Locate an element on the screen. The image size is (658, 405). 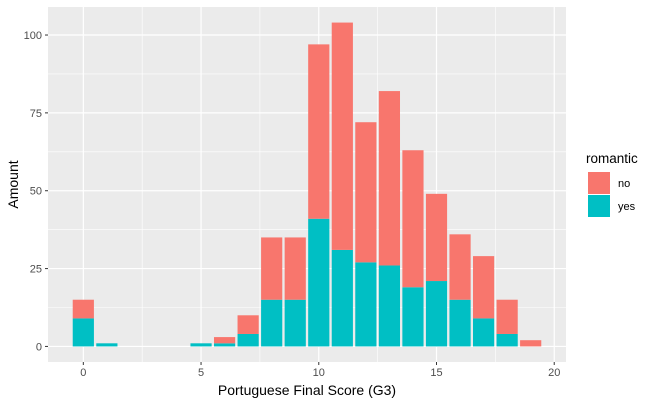
y-tick-labels: 0 25 50 75 100 is located at coordinates (33, 191).